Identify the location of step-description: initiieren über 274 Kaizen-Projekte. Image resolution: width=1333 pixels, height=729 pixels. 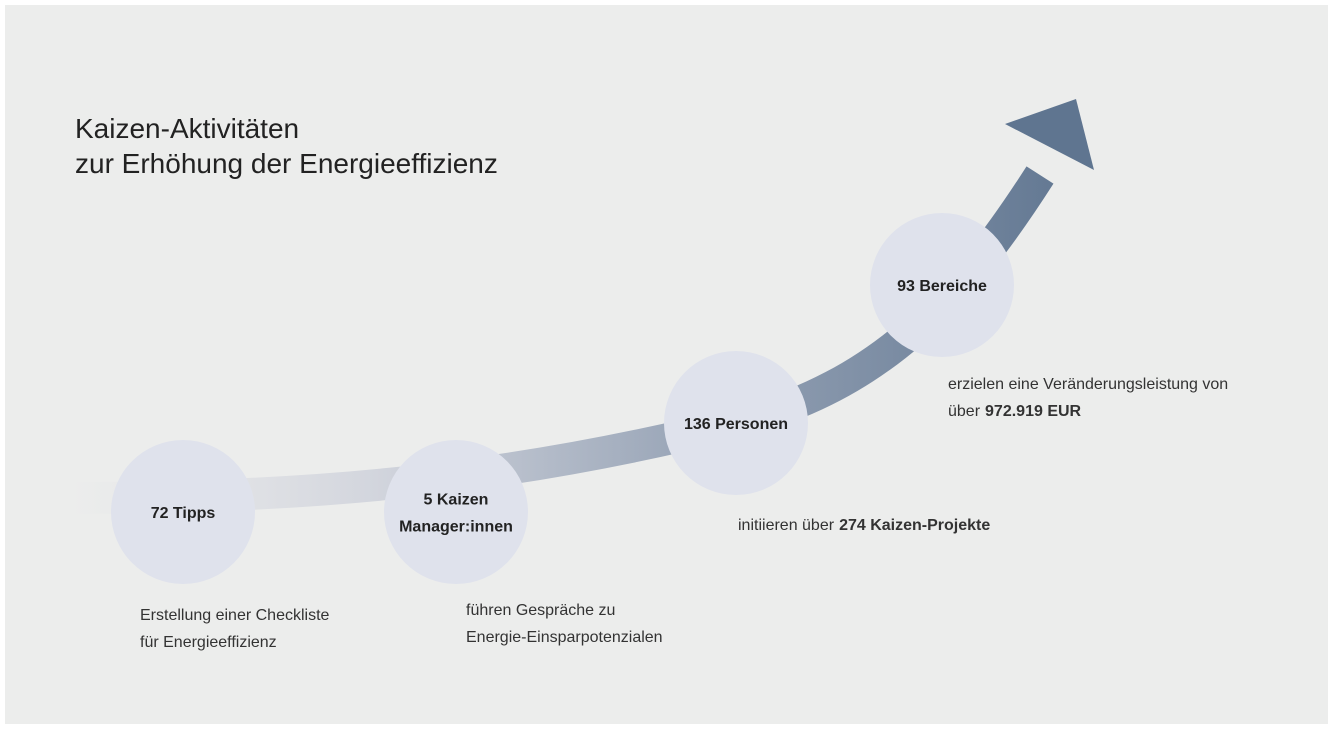
(864, 525).